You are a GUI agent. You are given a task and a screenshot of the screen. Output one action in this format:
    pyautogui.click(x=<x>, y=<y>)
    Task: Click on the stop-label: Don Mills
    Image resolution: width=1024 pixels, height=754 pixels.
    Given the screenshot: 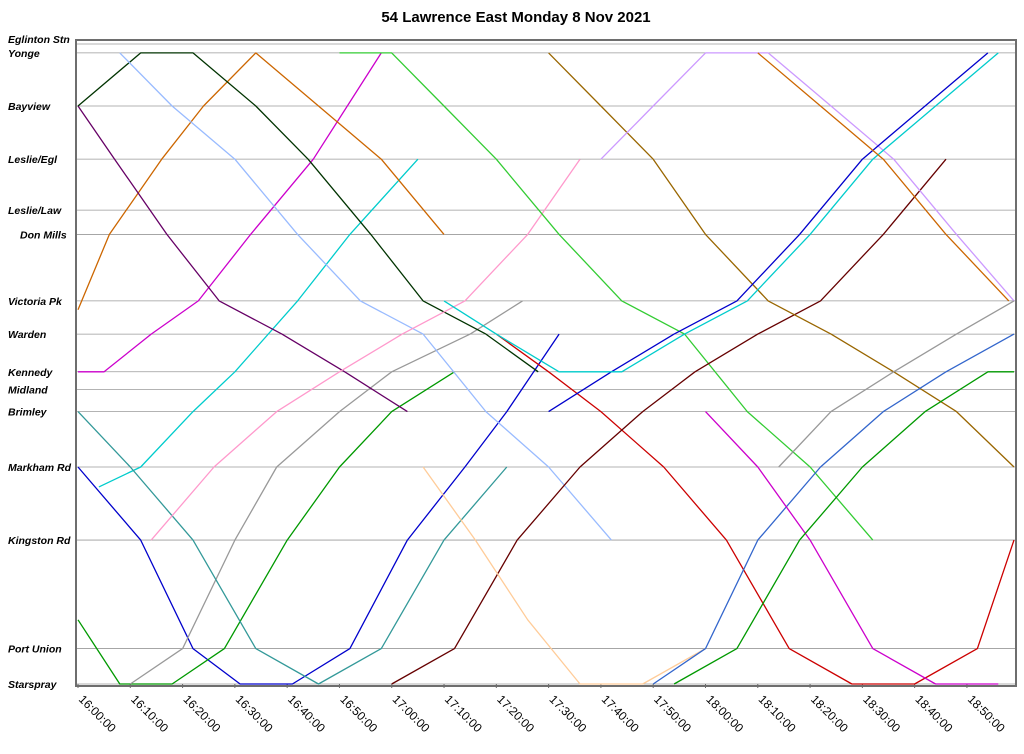 What is the action you would take?
    pyautogui.click(x=43, y=235)
    